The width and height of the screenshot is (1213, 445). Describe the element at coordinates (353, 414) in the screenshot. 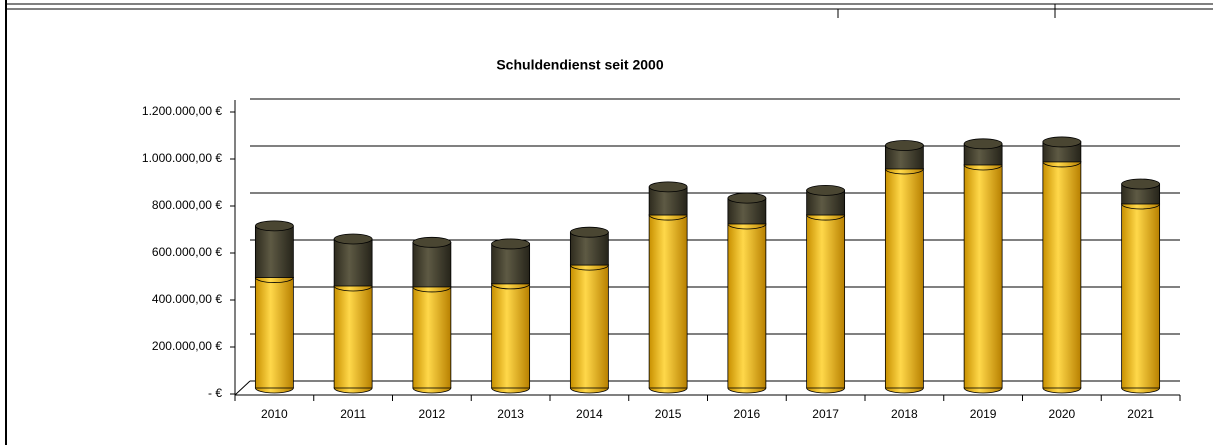

I see `x-tick-label: 2011` at that location.